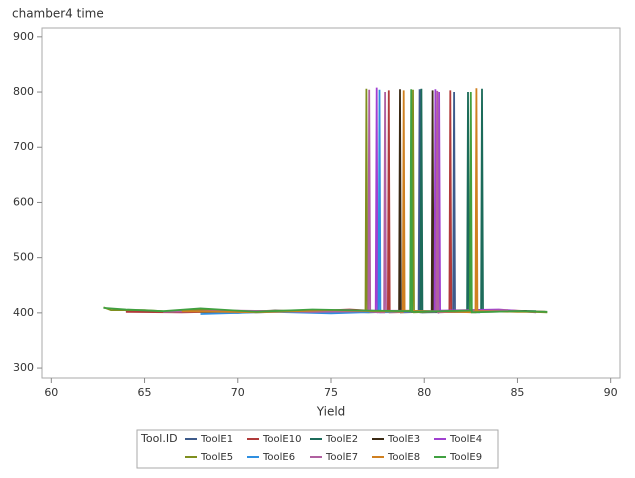  I want to click on y-tick-label: 500, so click(23, 257).